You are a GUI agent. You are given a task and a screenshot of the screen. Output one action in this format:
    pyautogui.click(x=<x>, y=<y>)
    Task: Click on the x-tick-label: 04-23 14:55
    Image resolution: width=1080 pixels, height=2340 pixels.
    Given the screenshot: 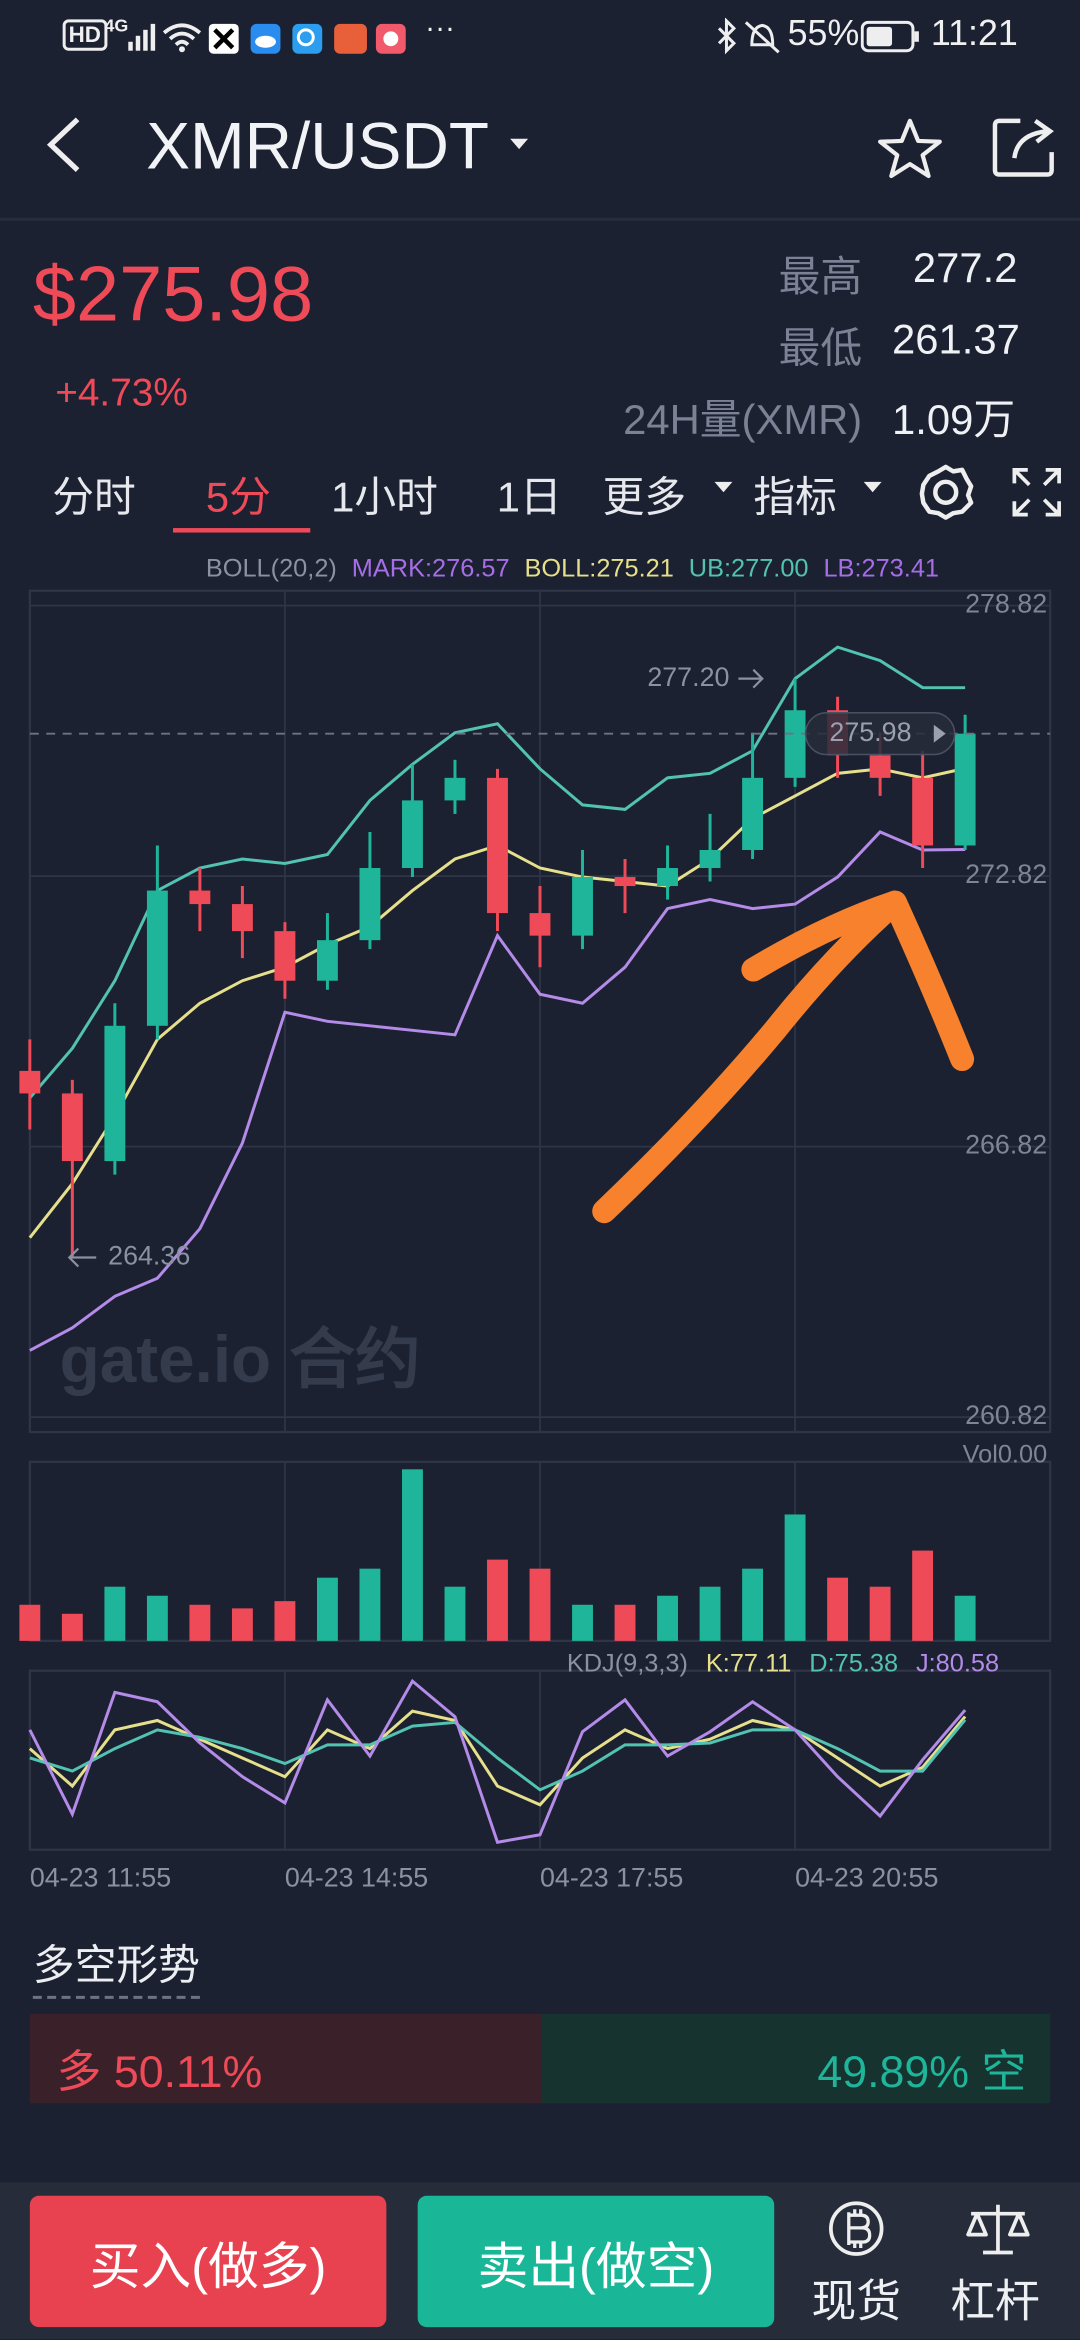 What is the action you would take?
    pyautogui.click(x=356, y=1878)
    